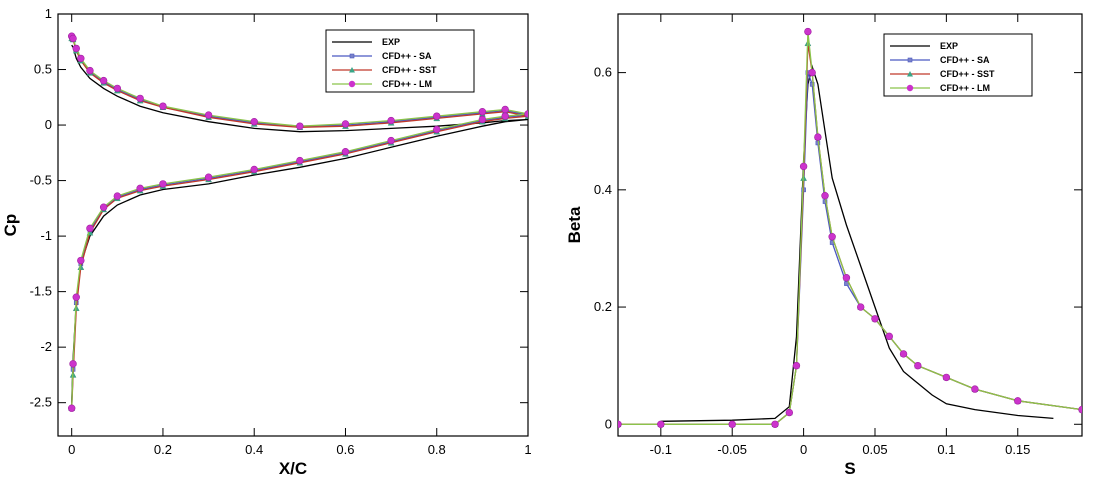 The image size is (1100, 480). What do you see at coordinates (574, 224) in the screenshot?
I see `y-axis-label: Beta` at bounding box center [574, 224].